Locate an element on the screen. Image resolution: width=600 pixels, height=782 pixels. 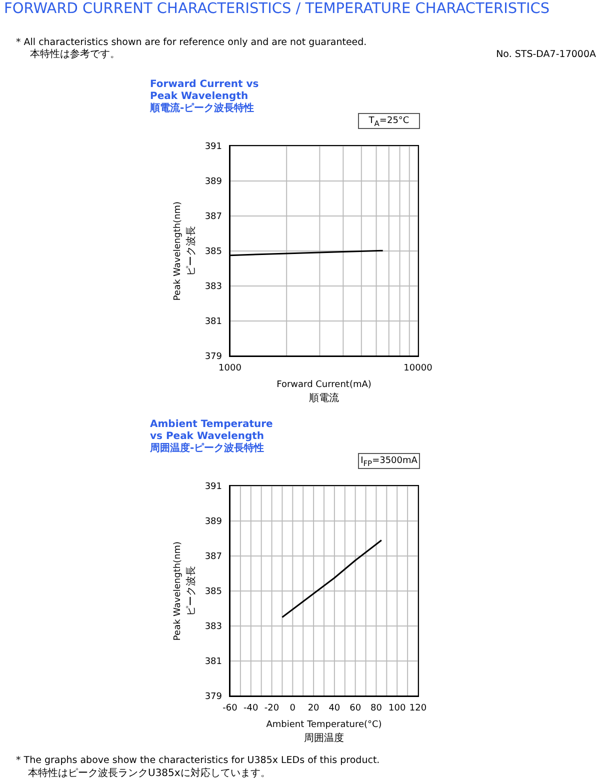
chart-title: Ambient Temperature vs Peak Wavelength is located at coordinates (212, 430).